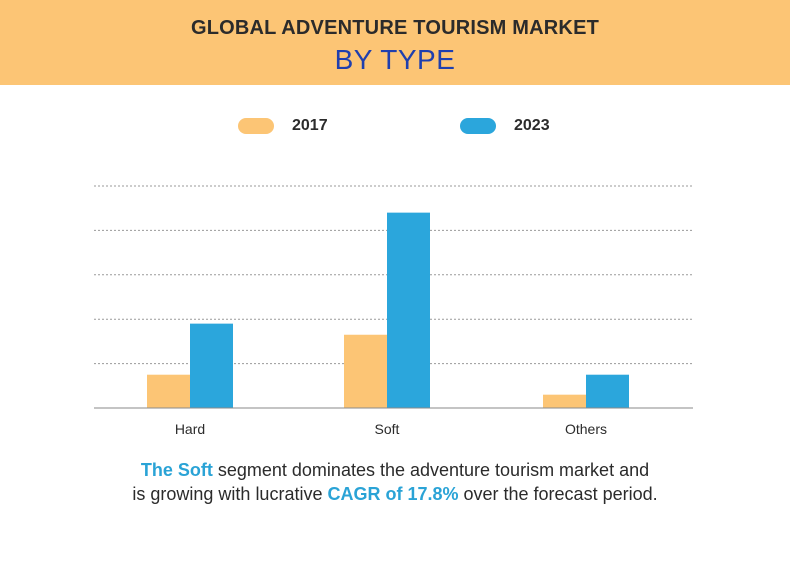 Image resolution: width=790 pixels, height=567 pixels. Describe the element at coordinates (256, 126) in the screenshot. I see `legend-swatch-2017` at that location.